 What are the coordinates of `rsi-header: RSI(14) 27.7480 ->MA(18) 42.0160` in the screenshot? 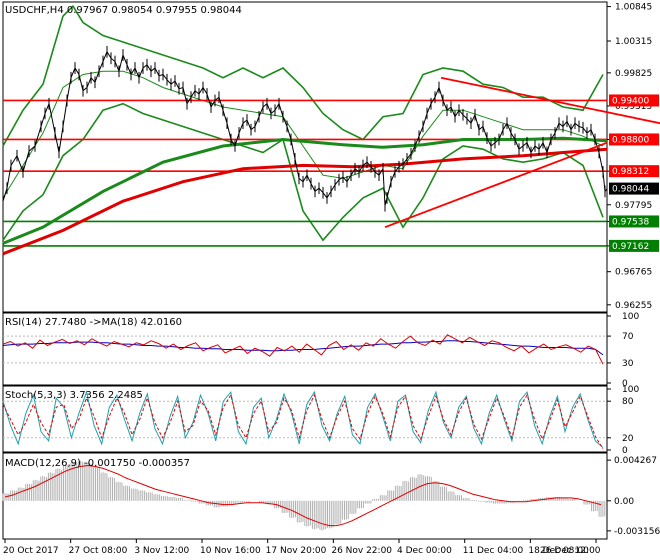 It's located at (93, 322).